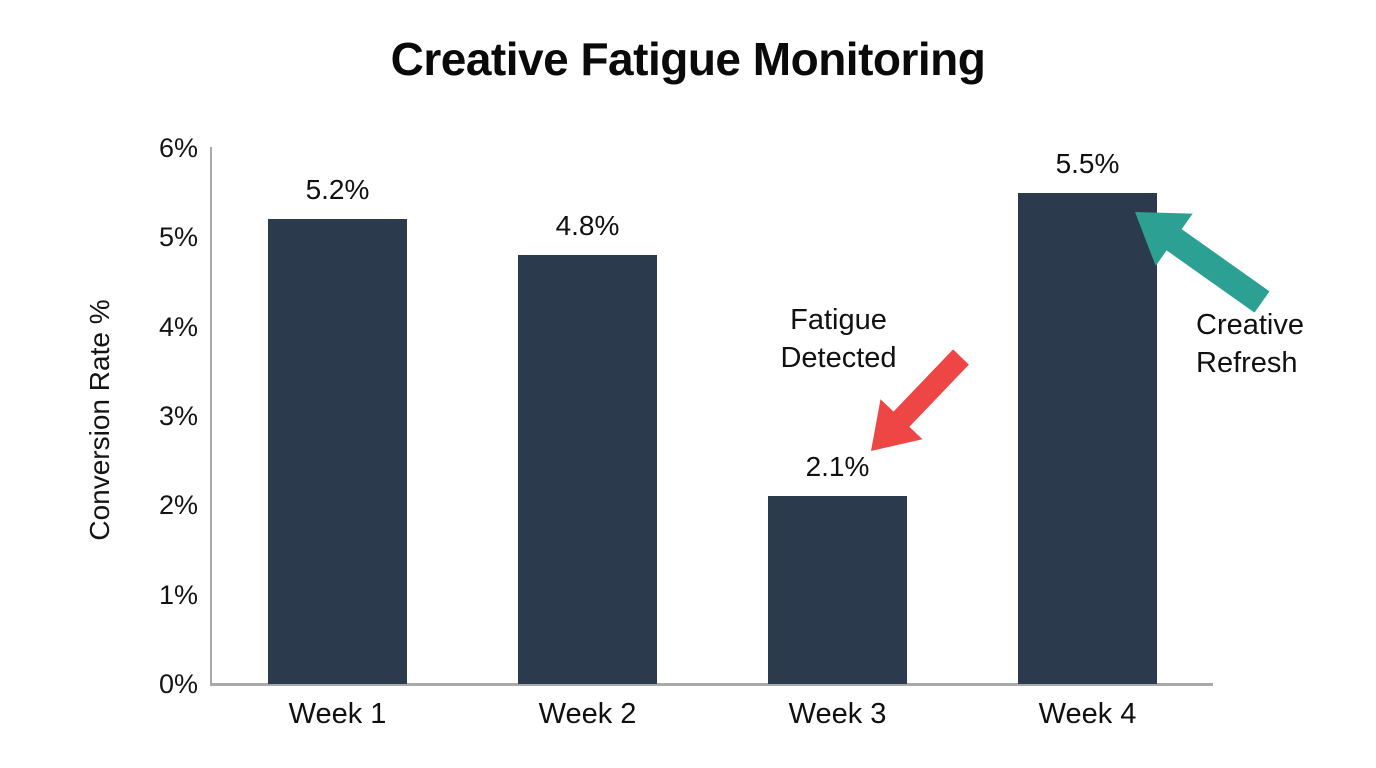 The width and height of the screenshot is (1376, 768). What do you see at coordinates (178, 684) in the screenshot?
I see `y-tick-label: 0%` at bounding box center [178, 684].